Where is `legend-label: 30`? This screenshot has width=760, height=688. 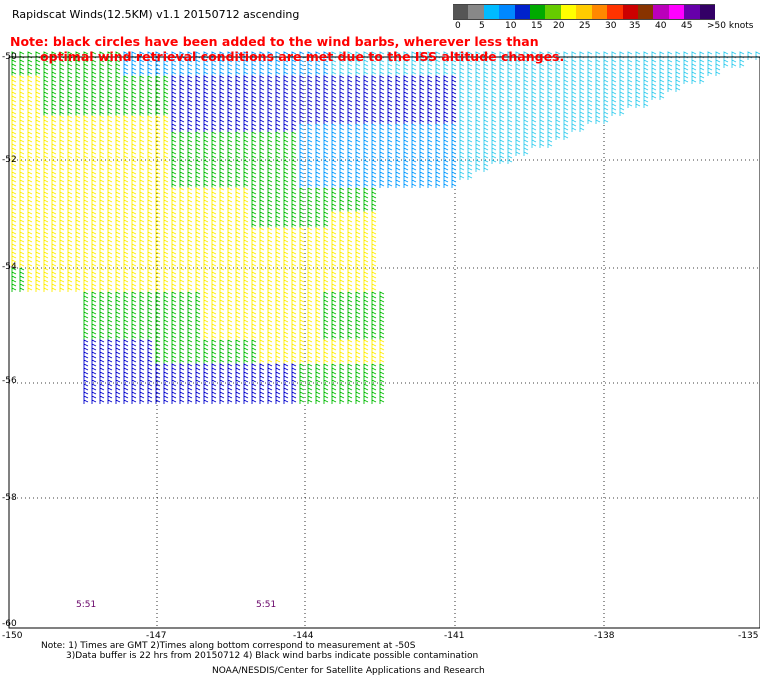
legend-label: 30 is located at coordinates (611, 26).